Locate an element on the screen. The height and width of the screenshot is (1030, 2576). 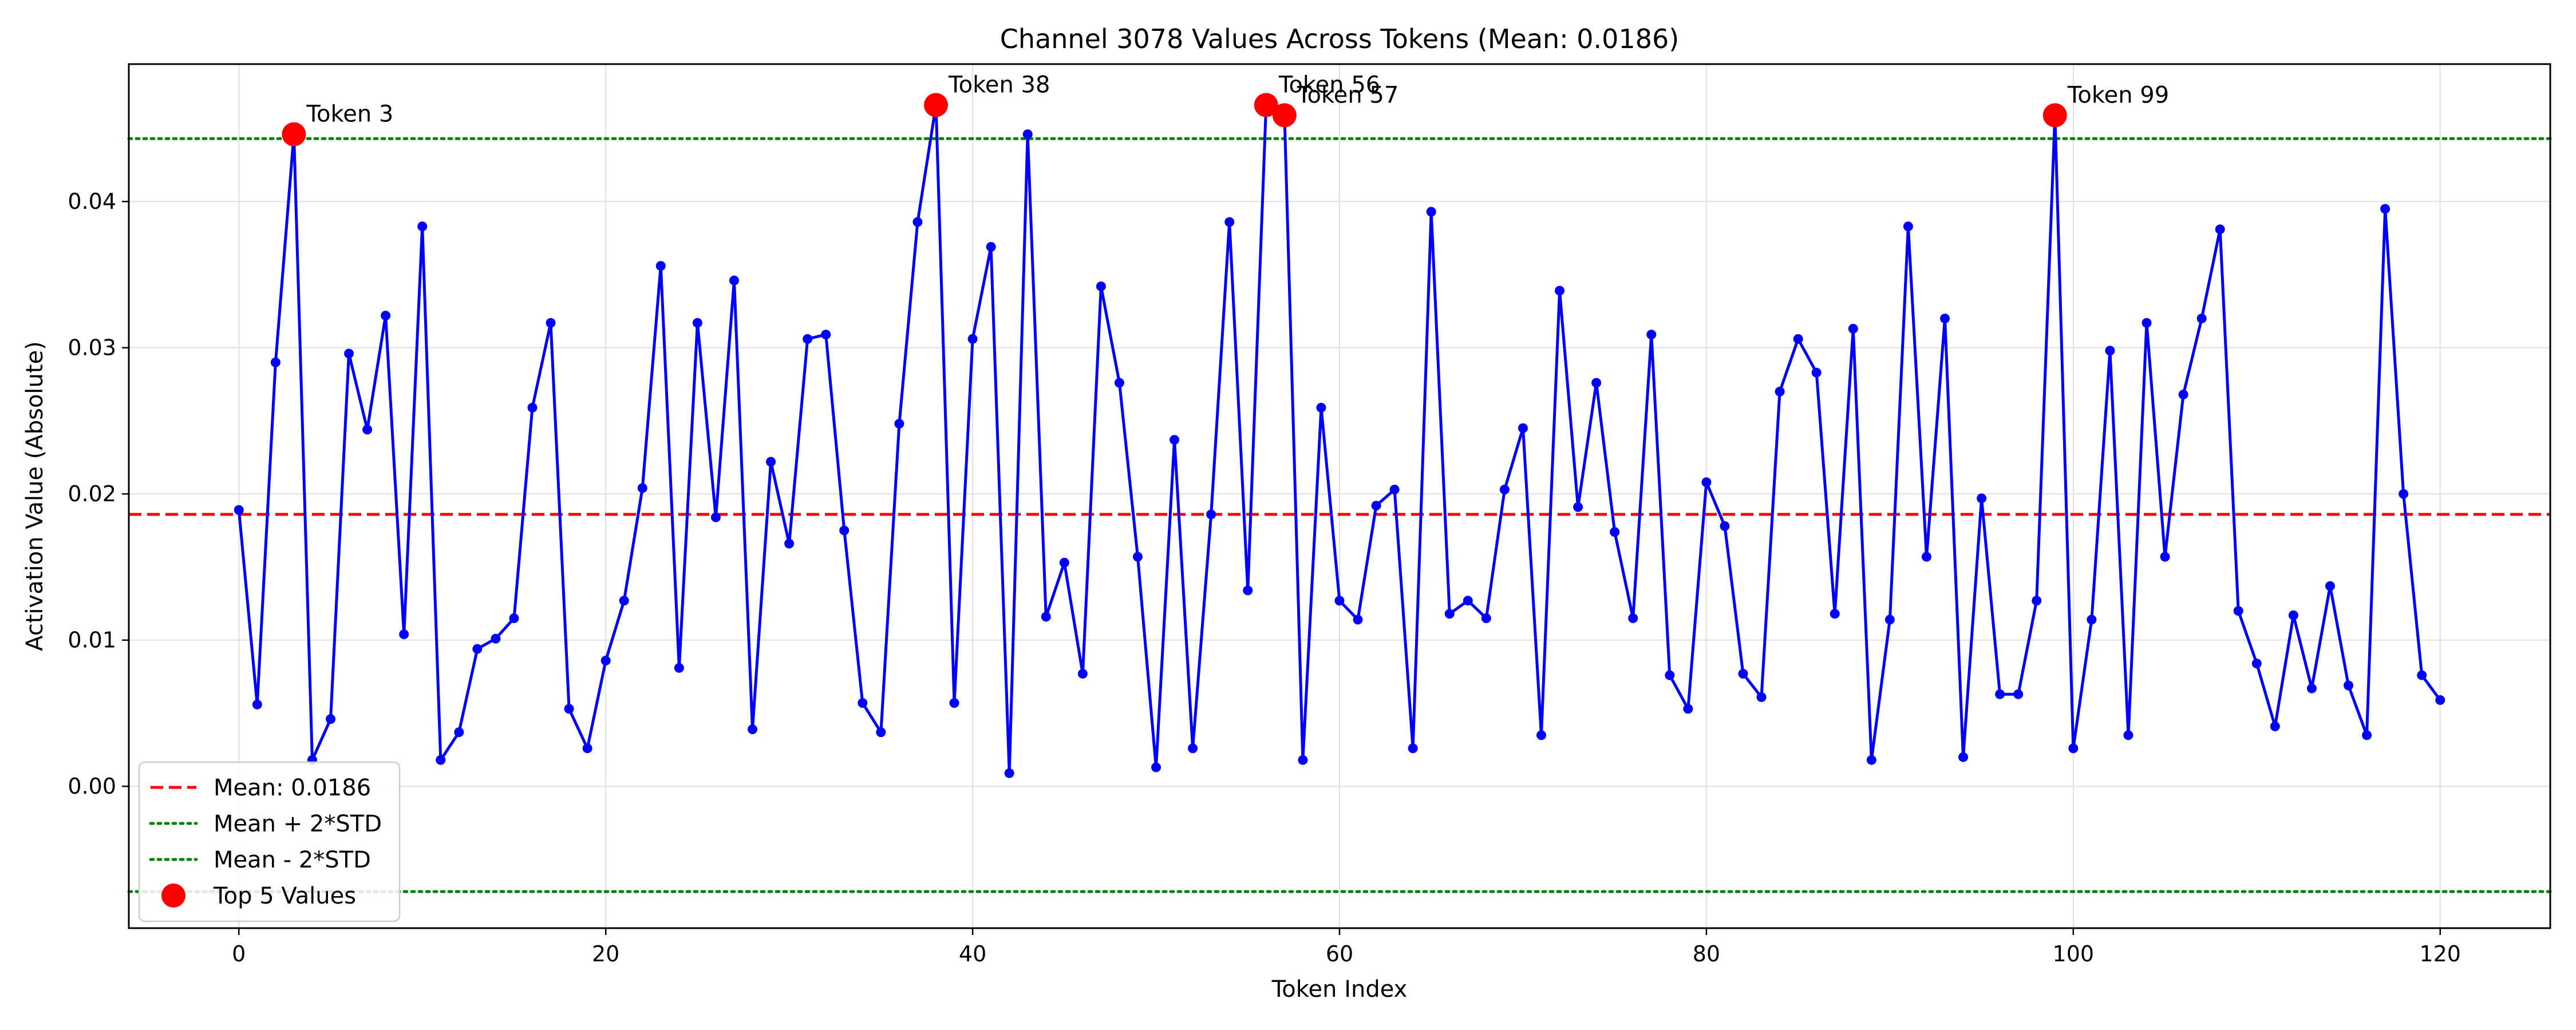
y-tick-label: 0.03 is located at coordinates (92, 347).